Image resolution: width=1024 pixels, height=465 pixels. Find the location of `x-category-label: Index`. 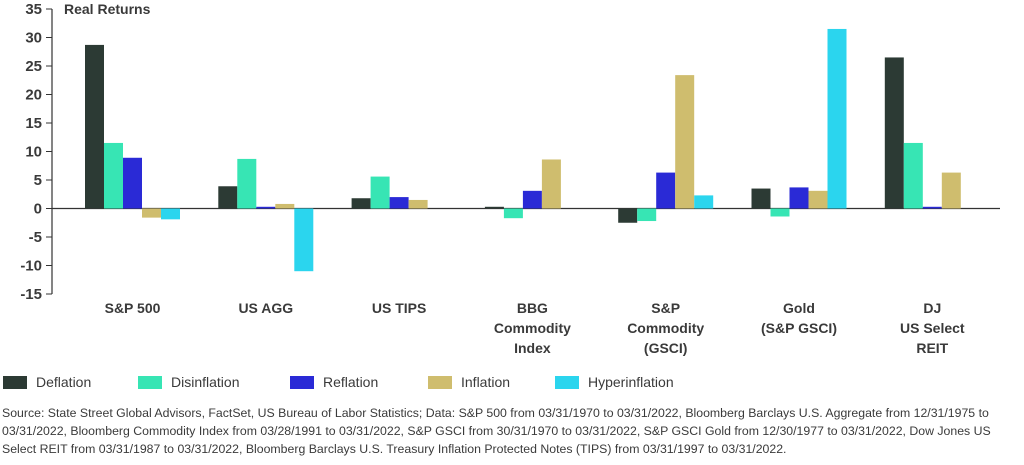

x-category-label: Index is located at coordinates (532, 348).